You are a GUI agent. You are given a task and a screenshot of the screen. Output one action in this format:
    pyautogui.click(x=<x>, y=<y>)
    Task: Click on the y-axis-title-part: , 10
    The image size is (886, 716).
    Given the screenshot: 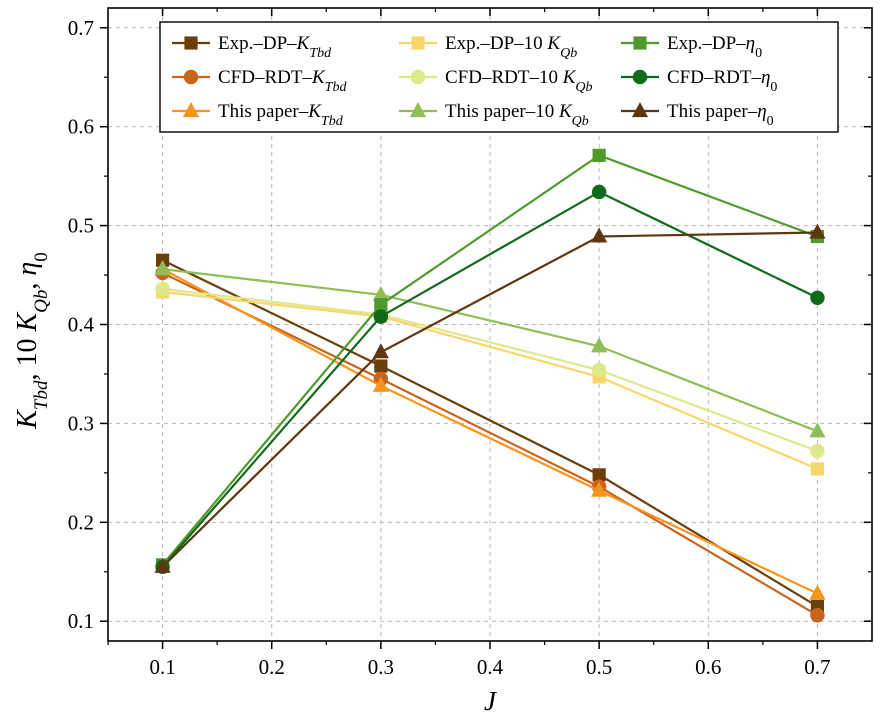 What is the action you would take?
    pyautogui.click(x=27, y=356)
    